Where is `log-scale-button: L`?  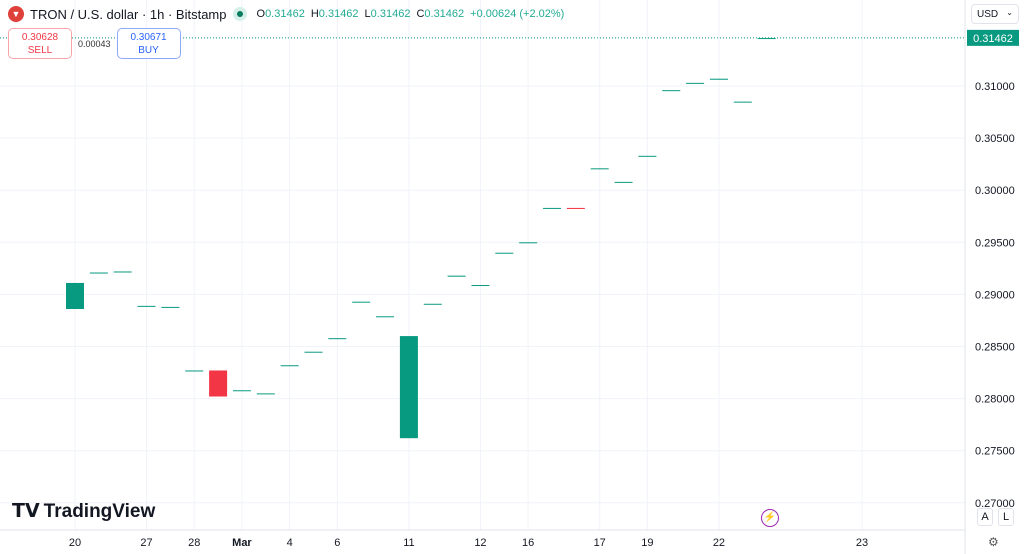
log-scale-button: L is located at coordinates (1006, 517).